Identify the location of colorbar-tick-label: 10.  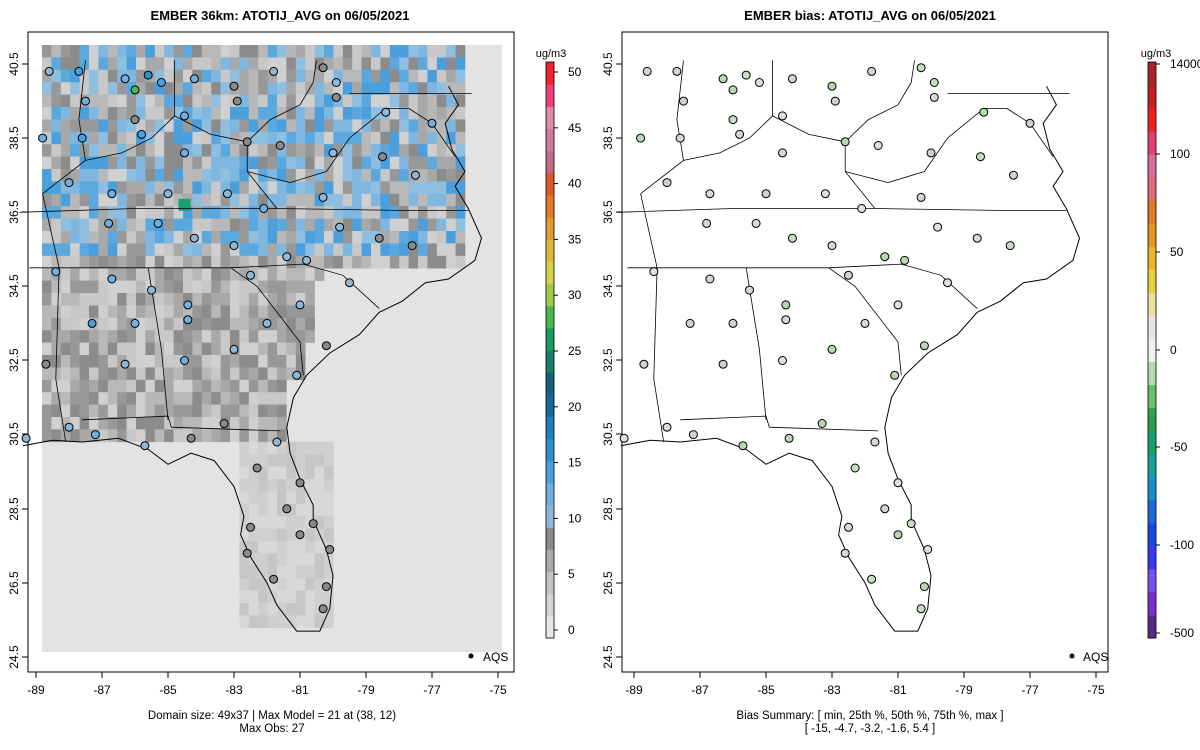
(575, 518).